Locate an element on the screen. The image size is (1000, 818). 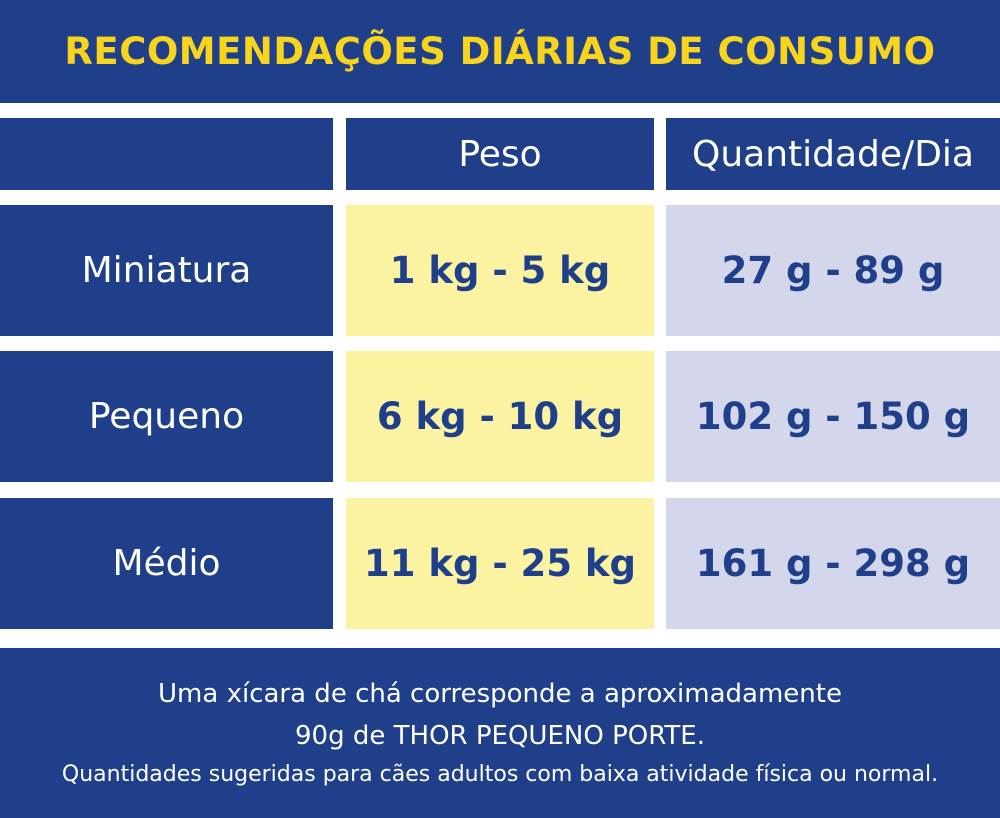
amount-value: 161 g - 298 g is located at coordinates (833, 563).